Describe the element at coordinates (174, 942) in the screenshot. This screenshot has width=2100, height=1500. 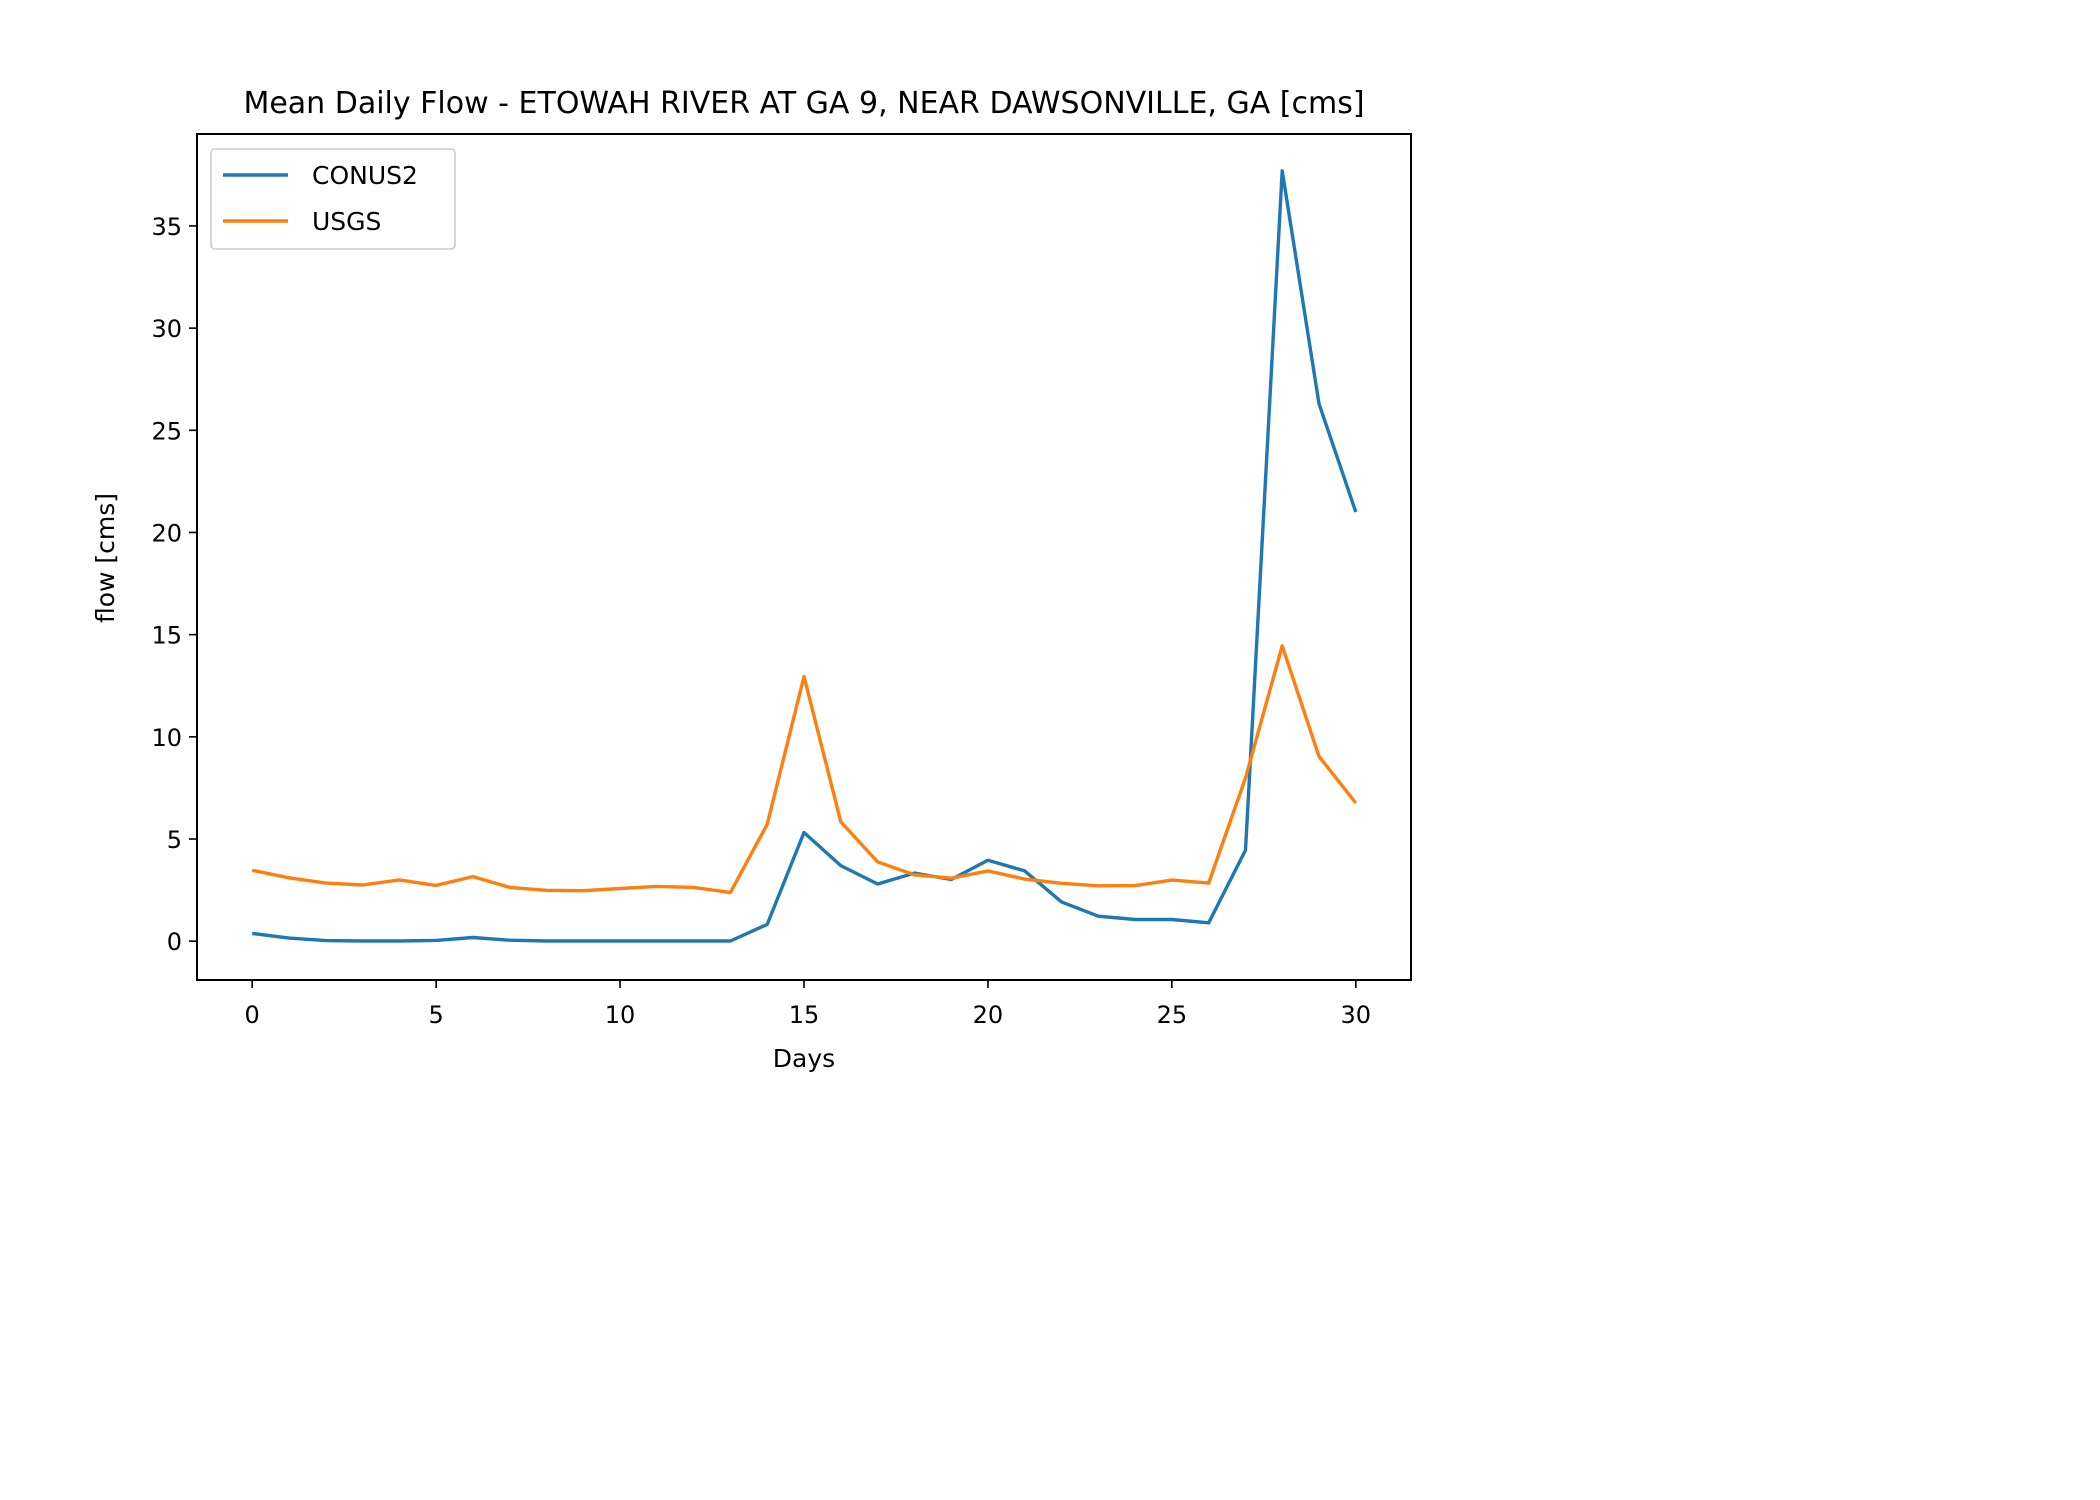
I see `y-tick-label: 0` at that location.